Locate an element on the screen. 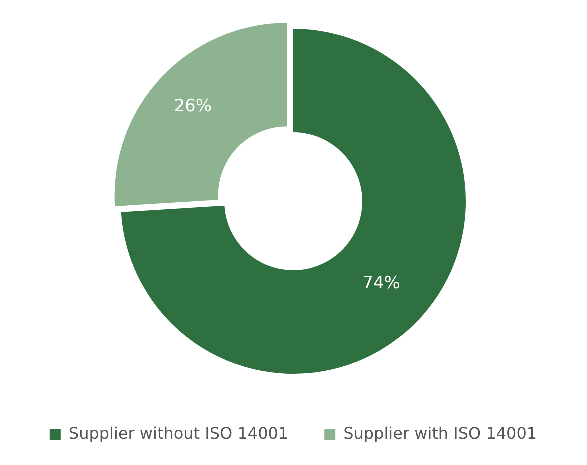 This screenshot has height=465, width=587. data-label: 26% is located at coordinates (193, 106).